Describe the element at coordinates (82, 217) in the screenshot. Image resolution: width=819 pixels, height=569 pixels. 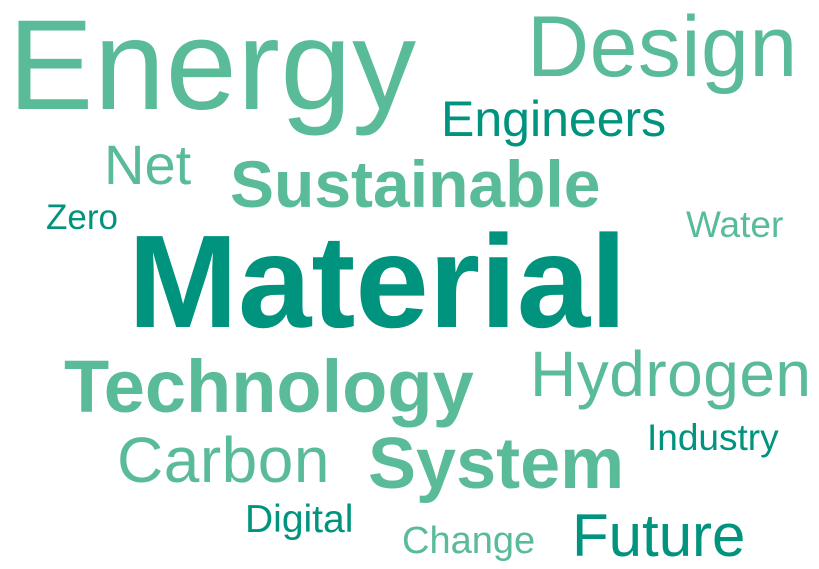
I see `word-zero: Zero` at that location.